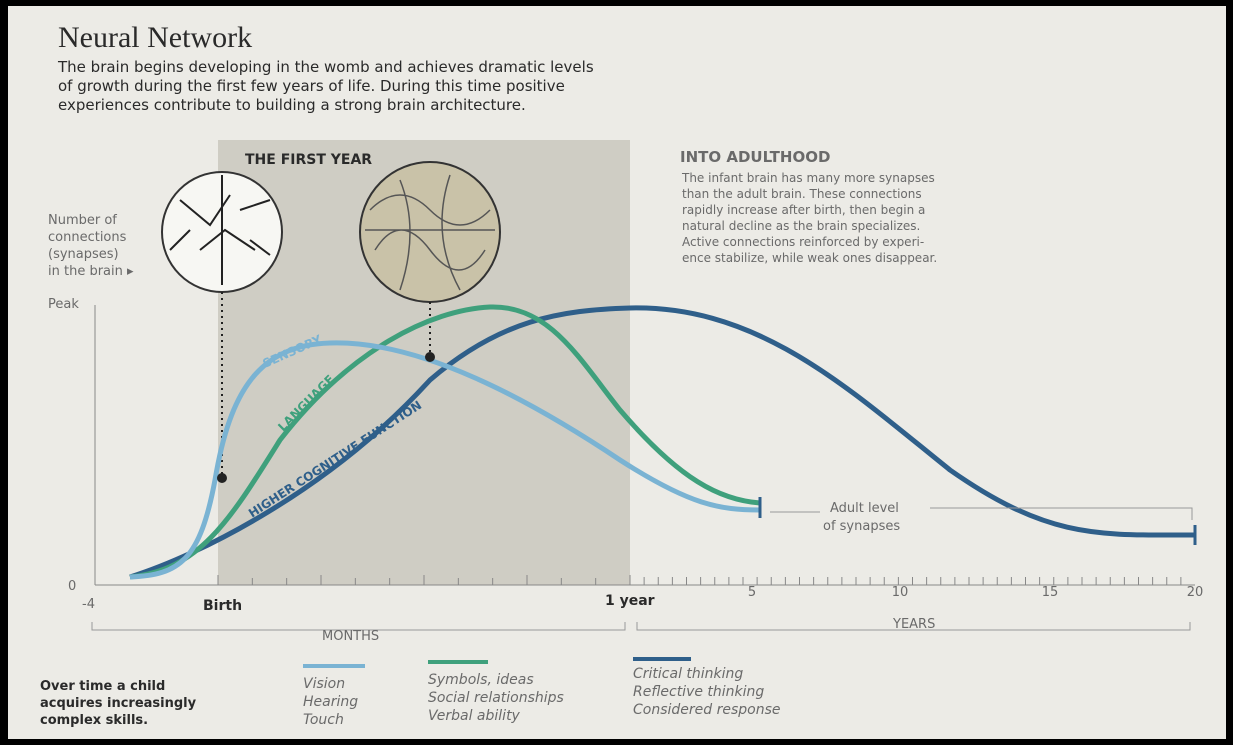 Image resolution: width=1233 pixels, height=745 pixels. I want to click on footer-text: acquires increasingly, so click(118, 703).